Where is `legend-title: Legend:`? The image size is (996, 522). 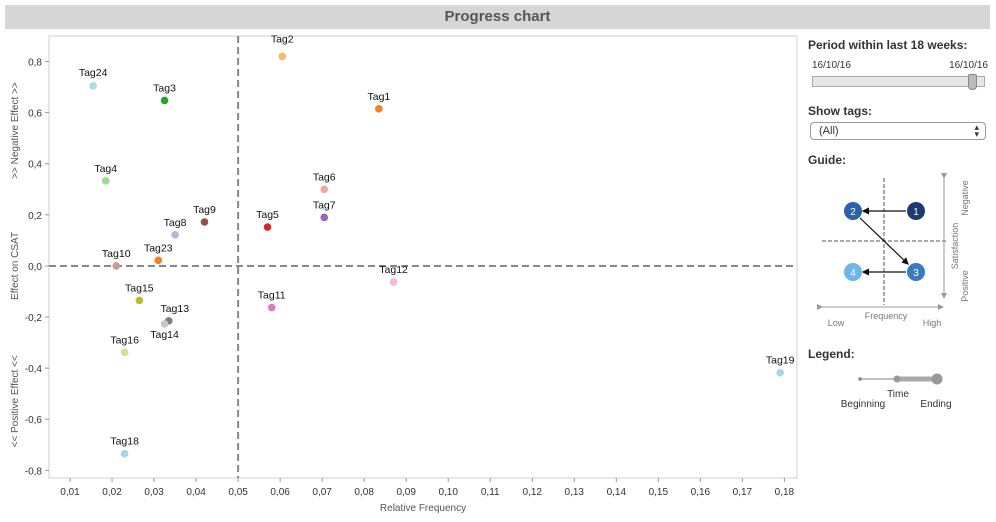 legend-title: Legend: is located at coordinates (831, 354).